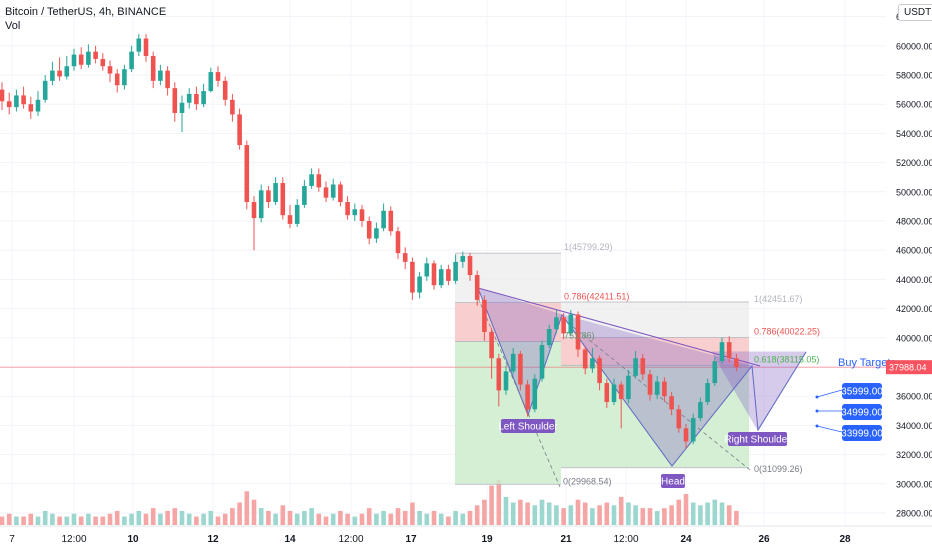 This screenshot has height=555, width=932. Describe the element at coordinates (914, 455) in the screenshot. I see `y-tick-label: 32000.00` at that location.